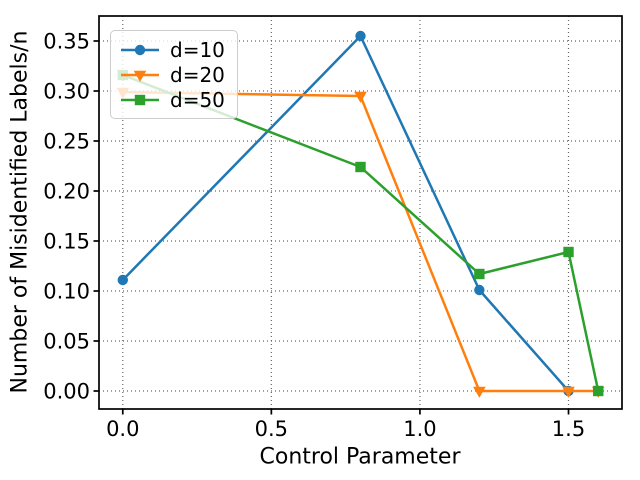  I want to click on y-tick-label: 0.35, so click(66, 42).